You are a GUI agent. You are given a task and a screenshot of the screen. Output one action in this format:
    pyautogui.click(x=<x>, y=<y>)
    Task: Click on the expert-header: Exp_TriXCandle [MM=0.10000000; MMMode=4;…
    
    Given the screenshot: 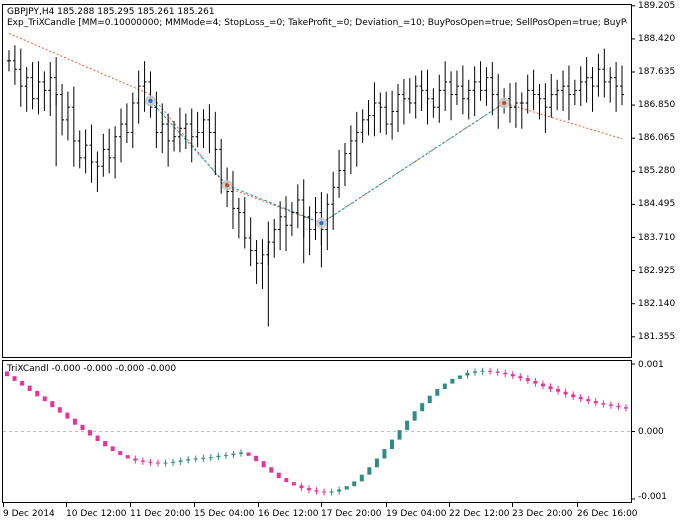 What is the action you would take?
    pyautogui.click(x=317, y=23)
    